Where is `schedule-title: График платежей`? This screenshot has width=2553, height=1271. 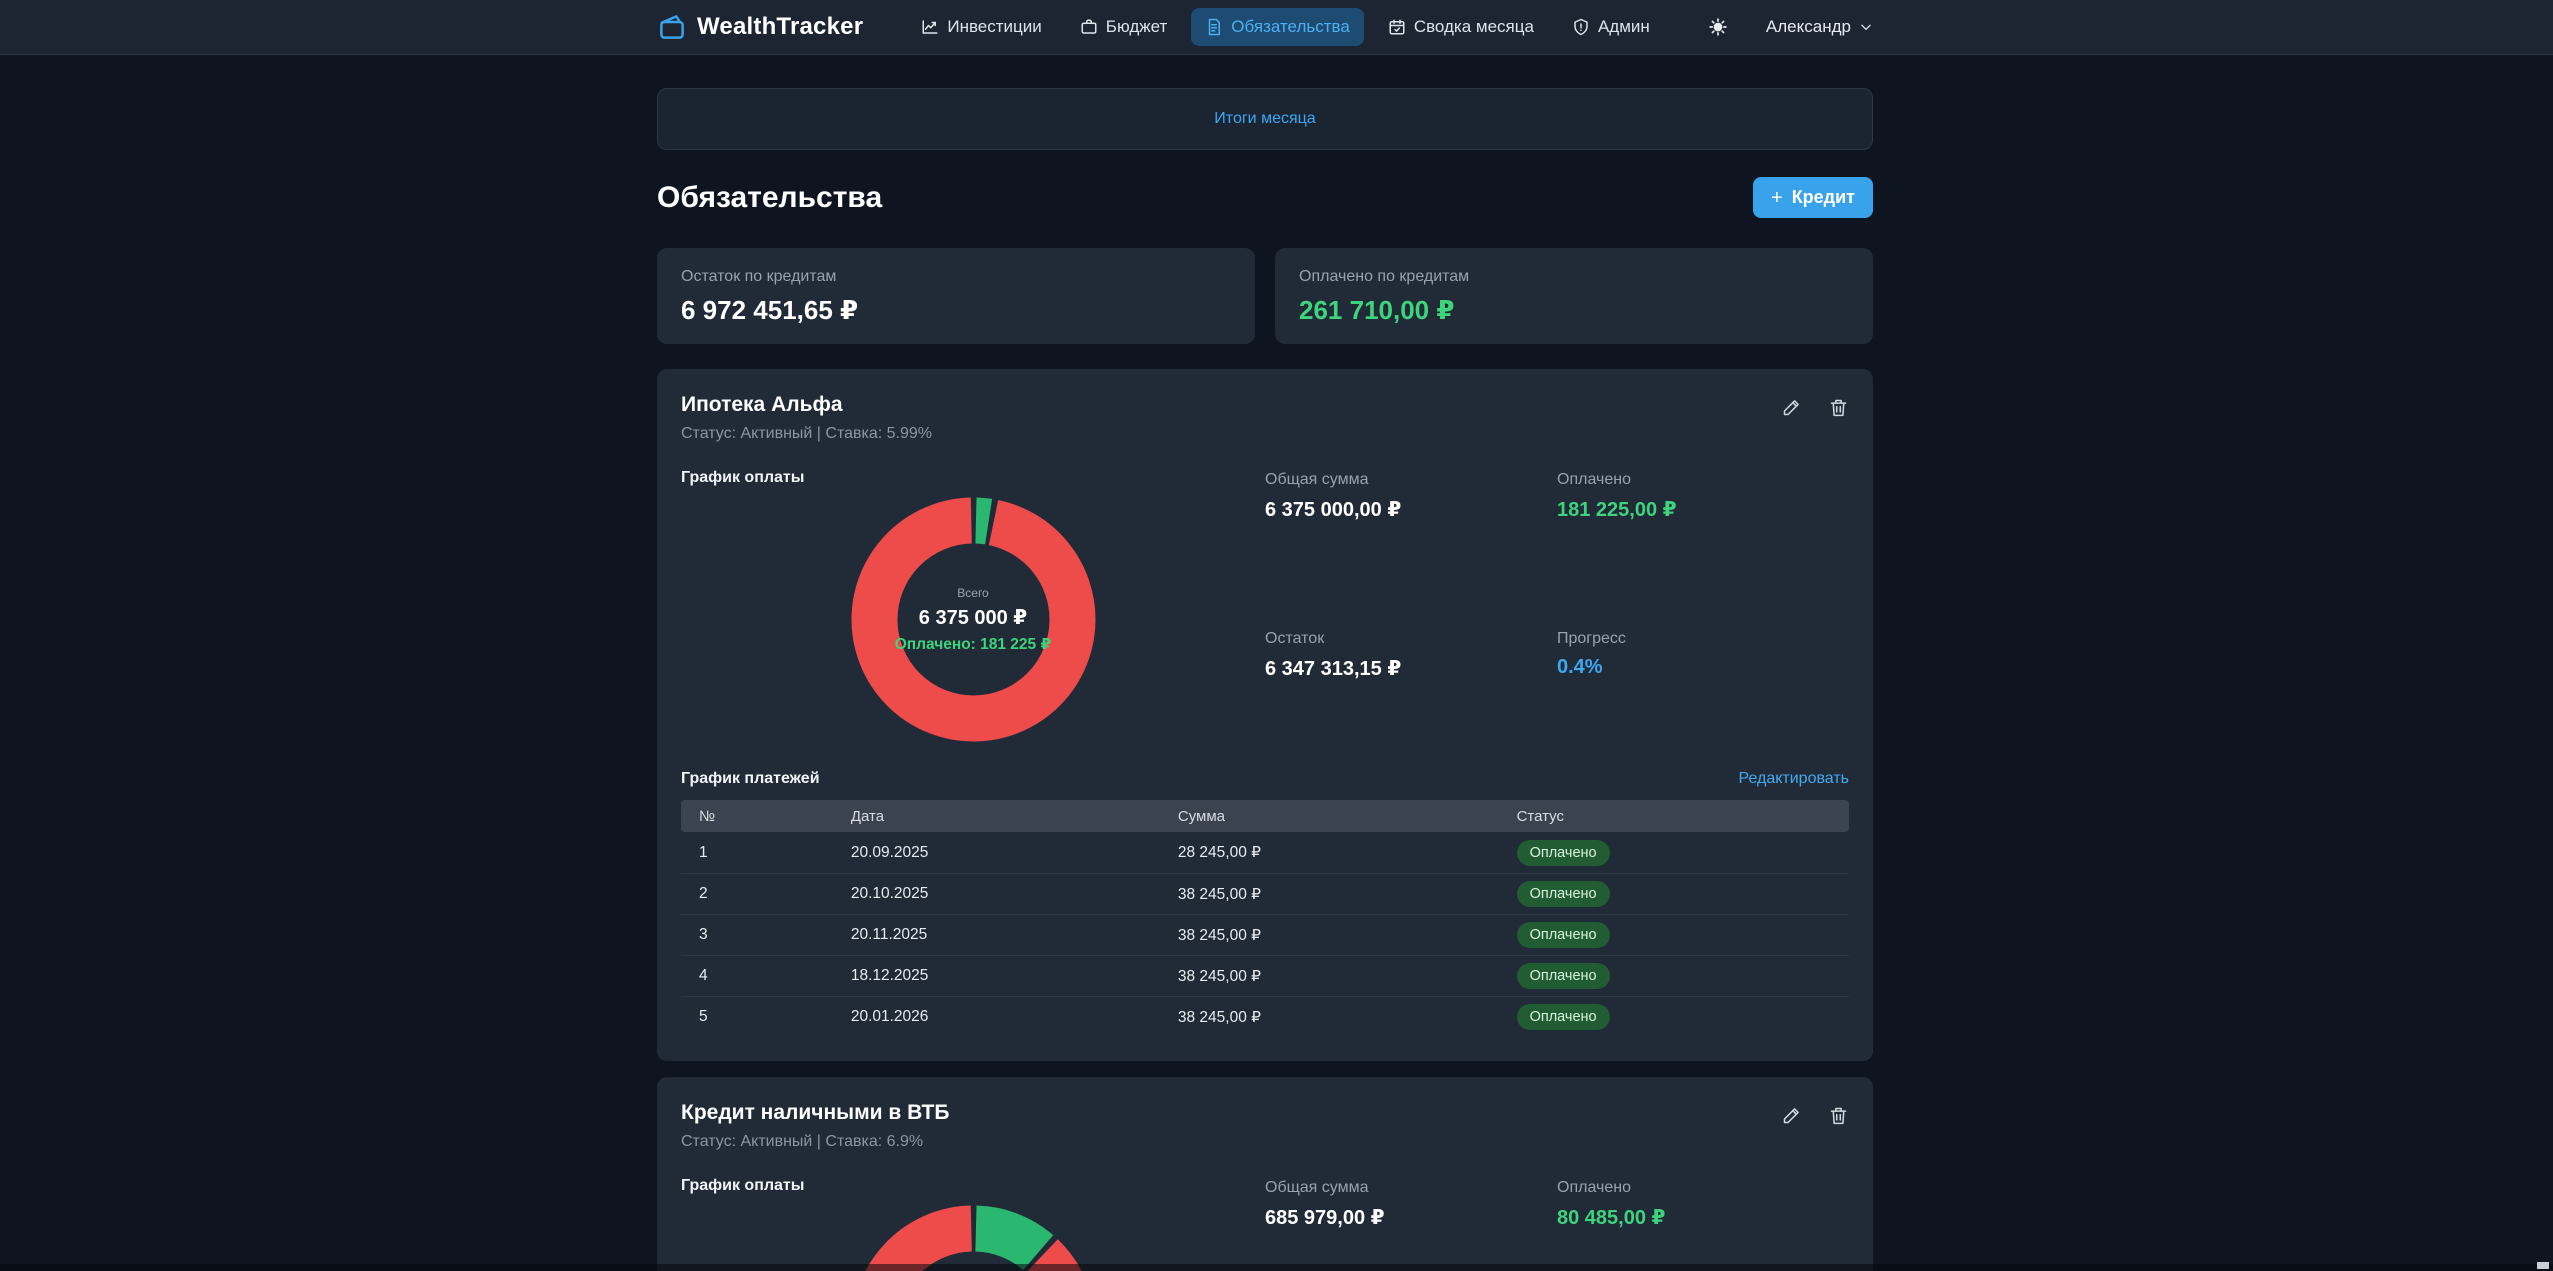
schedule-title: График платежей is located at coordinates (750, 778).